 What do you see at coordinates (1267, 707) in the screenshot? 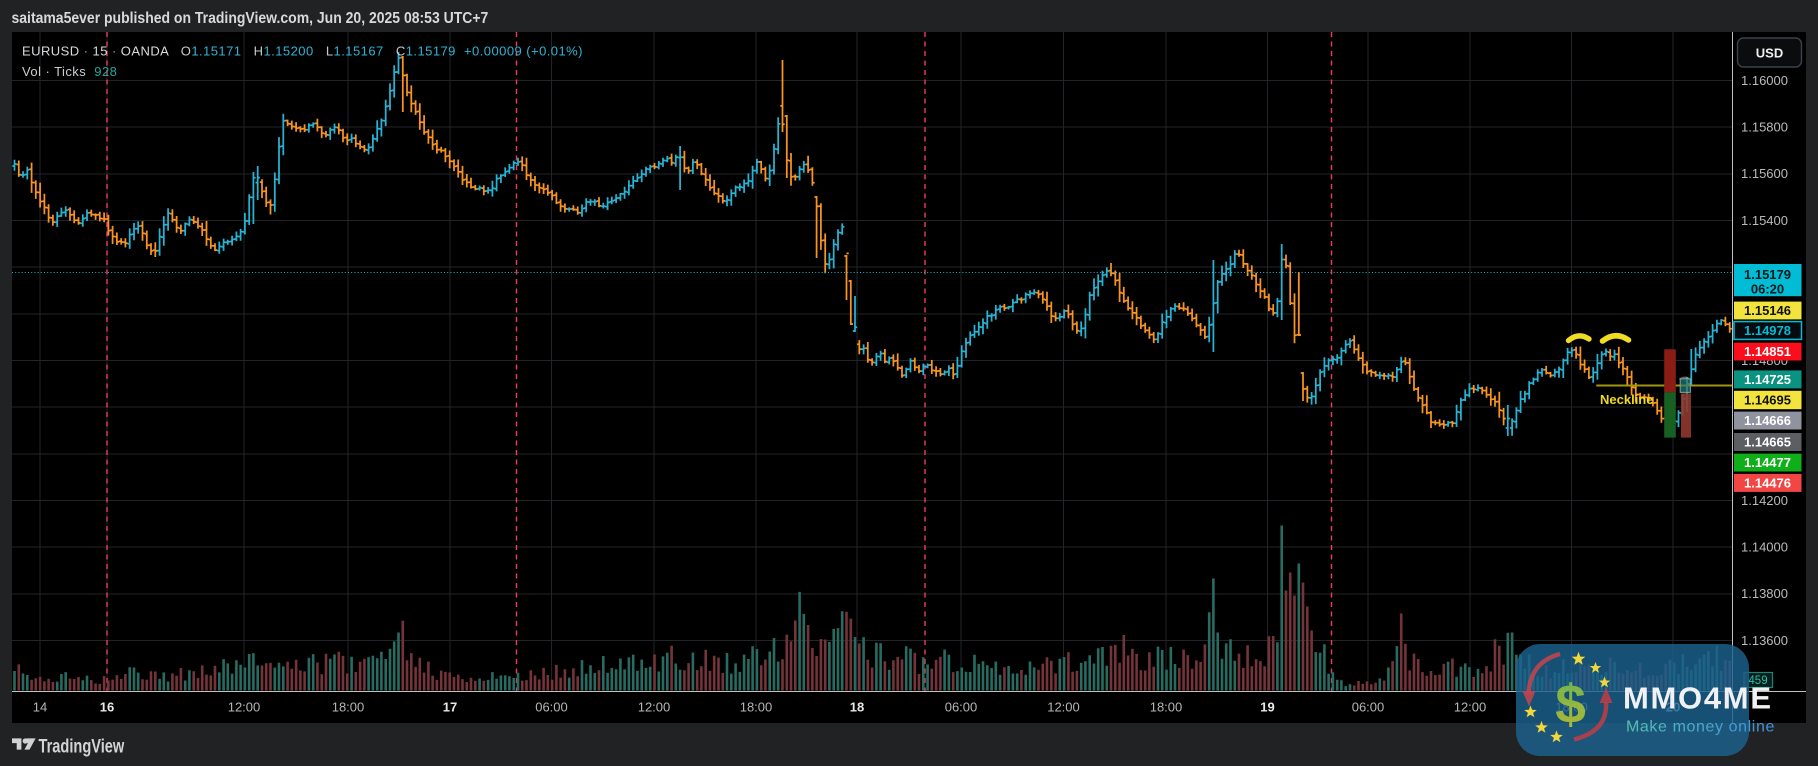
I see `svg-text: 19` at bounding box center [1267, 707].